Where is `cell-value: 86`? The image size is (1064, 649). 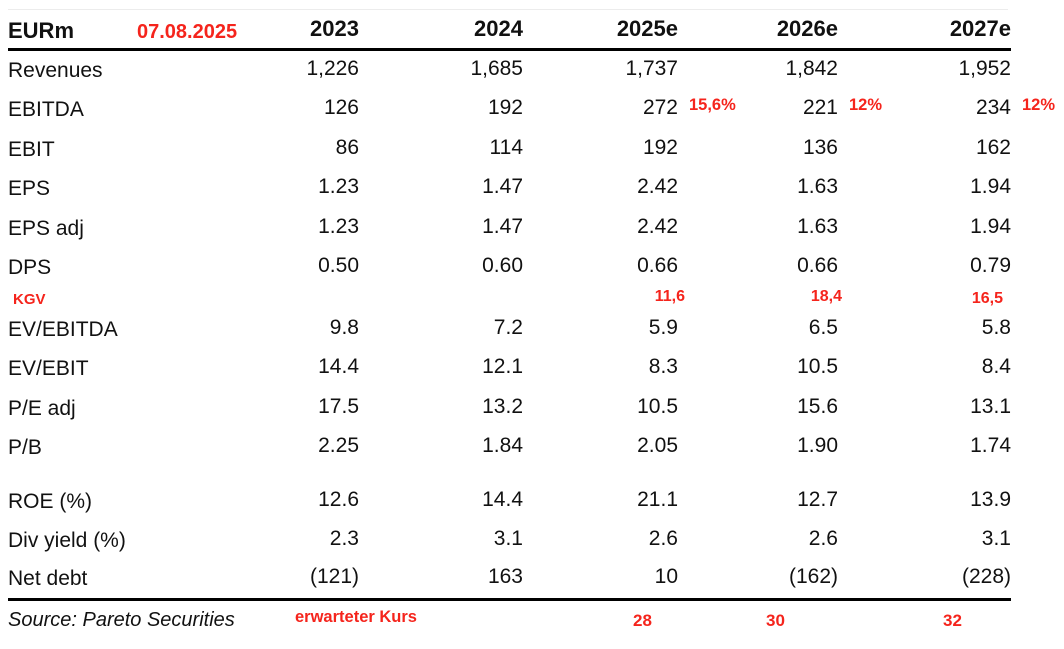
cell-value: 86 is located at coordinates (347, 147).